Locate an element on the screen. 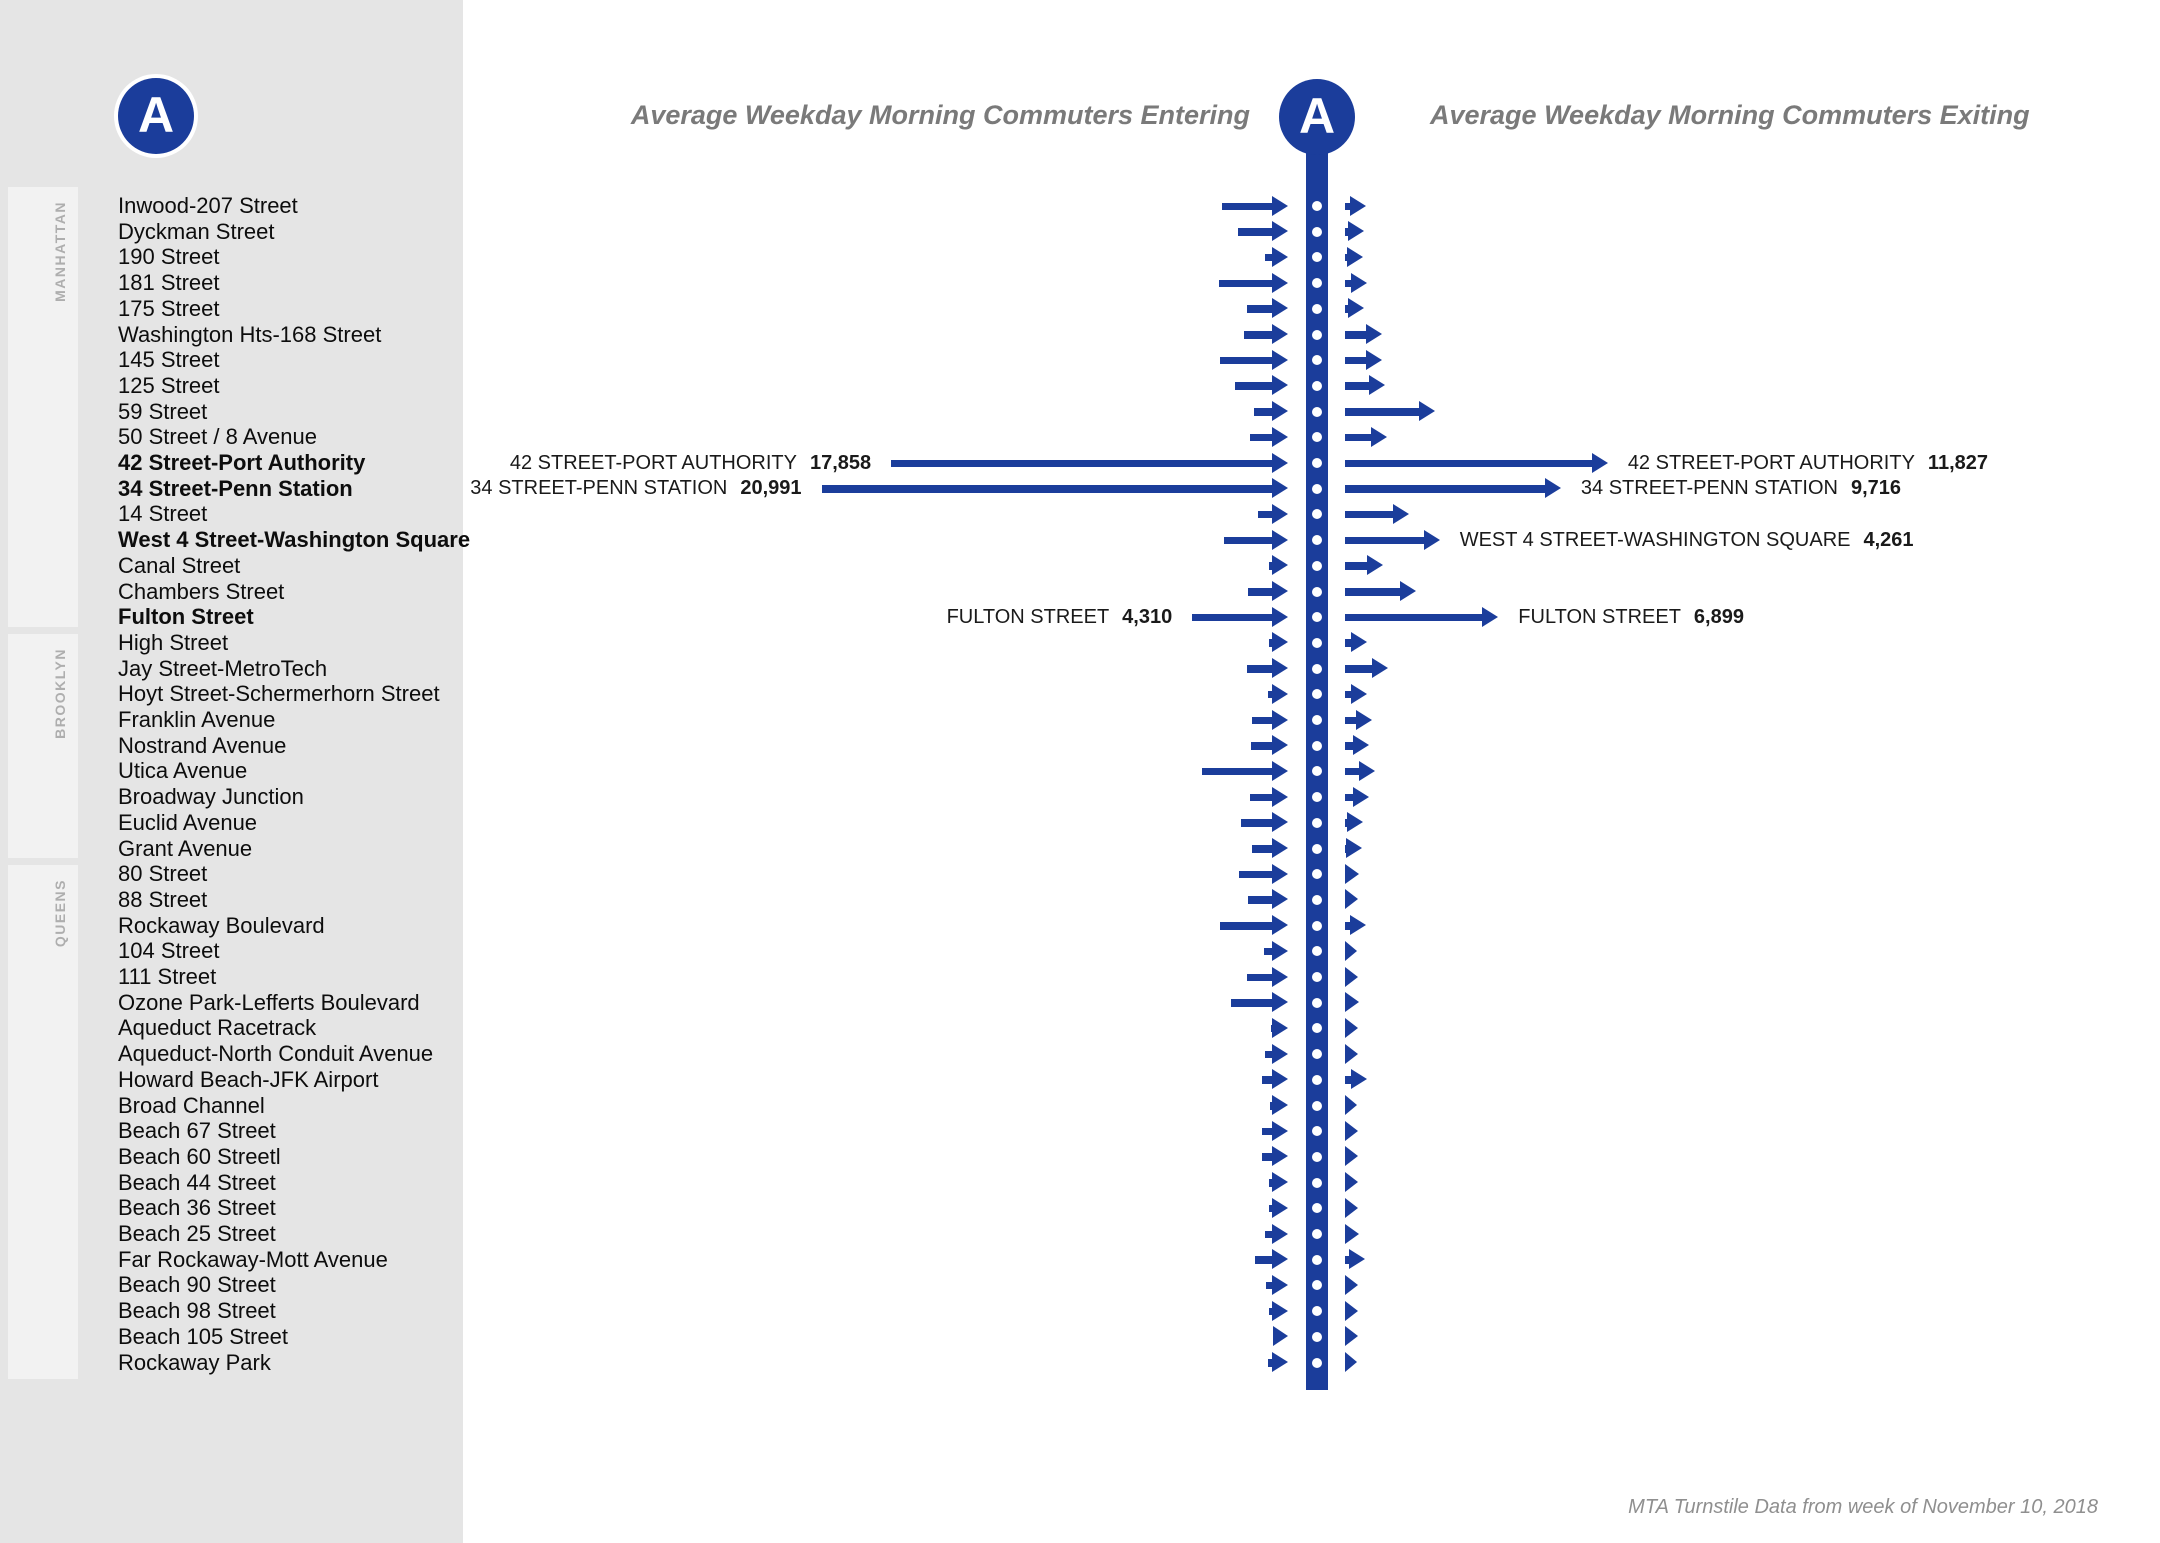  station-list-item: Beach 90 Street is located at coordinates (197, 1285).